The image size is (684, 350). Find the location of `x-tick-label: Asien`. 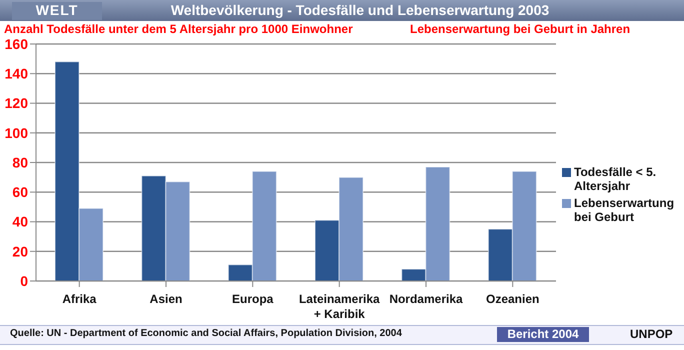

x-tick-label: Asien is located at coordinates (166, 299).